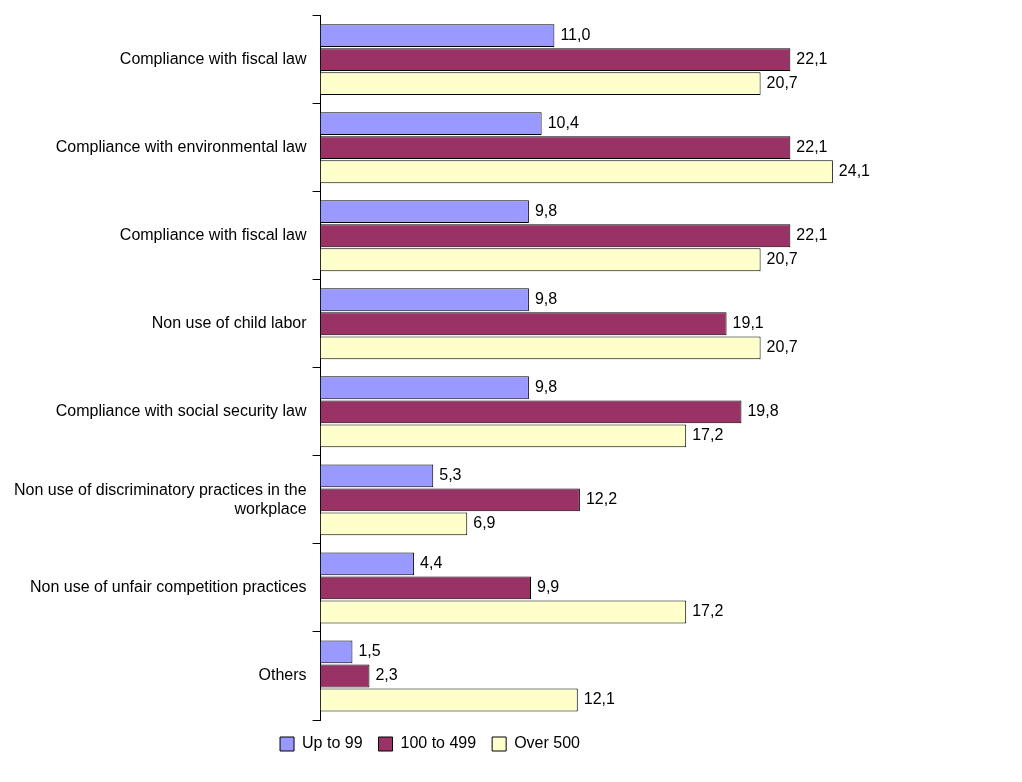 The width and height of the screenshot is (1022, 782). What do you see at coordinates (181, 147) in the screenshot?
I see `y-tick-label: Compliance with environmental law` at bounding box center [181, 147].